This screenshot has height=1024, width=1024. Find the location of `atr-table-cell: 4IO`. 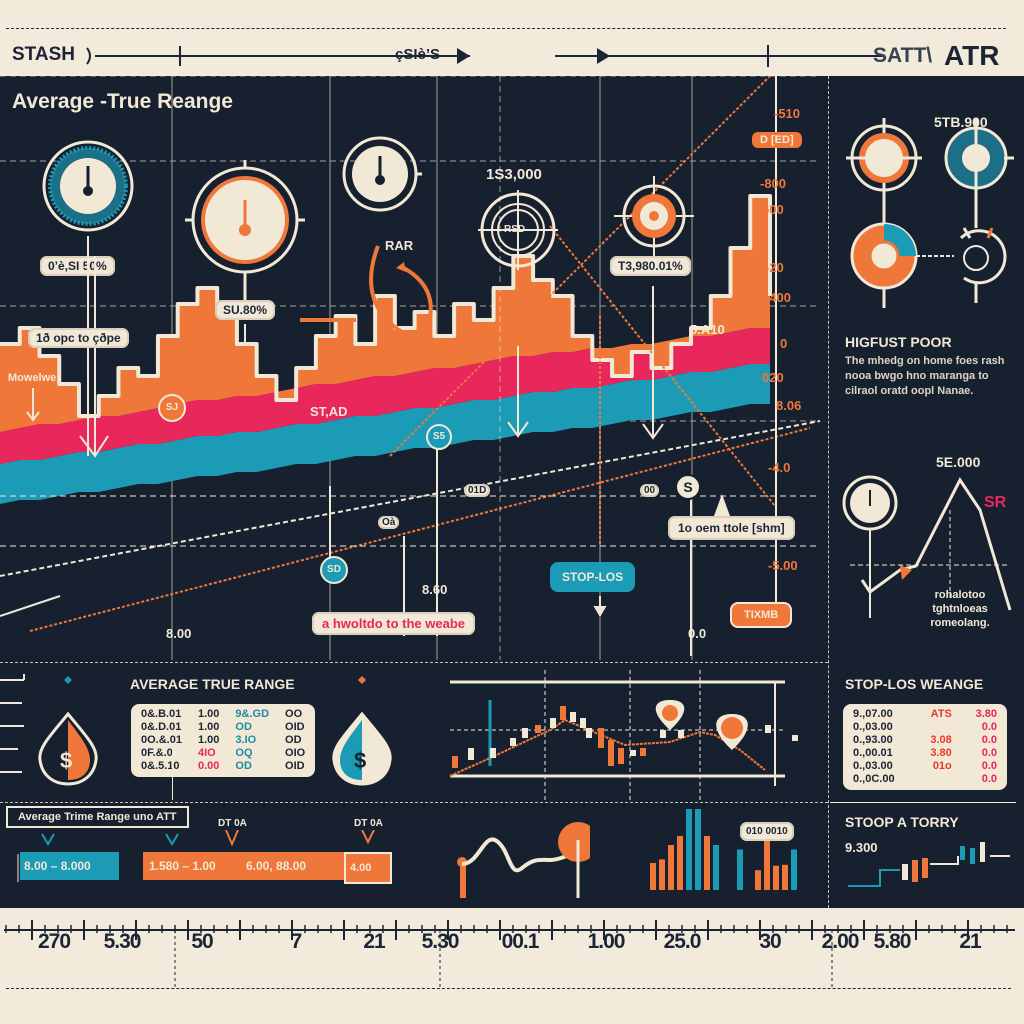

atr-table-cell: 4IO is located at coordinates (206, 753).